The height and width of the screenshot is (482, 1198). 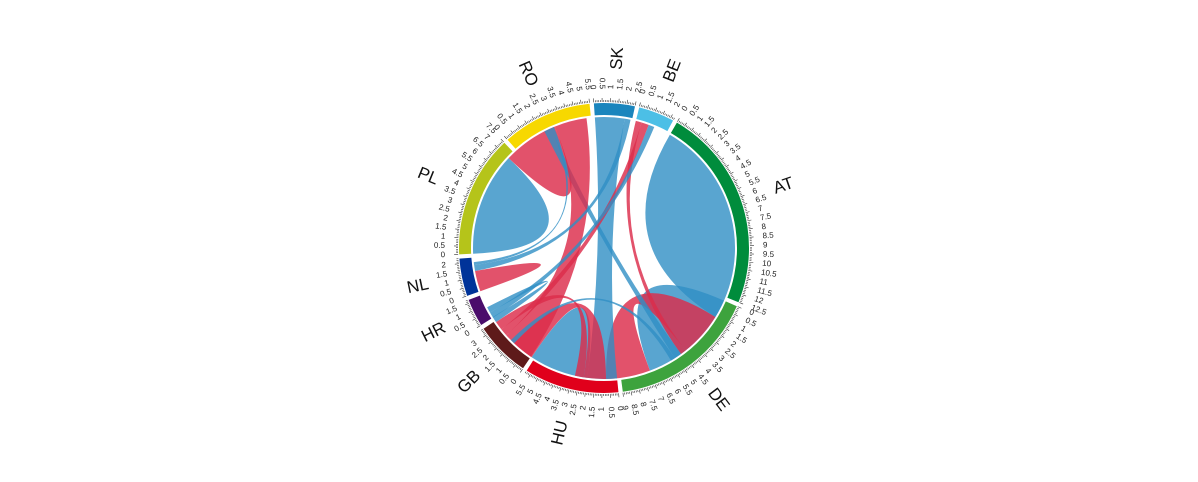 What do you see at coordinates (486, 198) in the screenshot?
I see `sector-arc-pl` at bounding box center [486, 198].